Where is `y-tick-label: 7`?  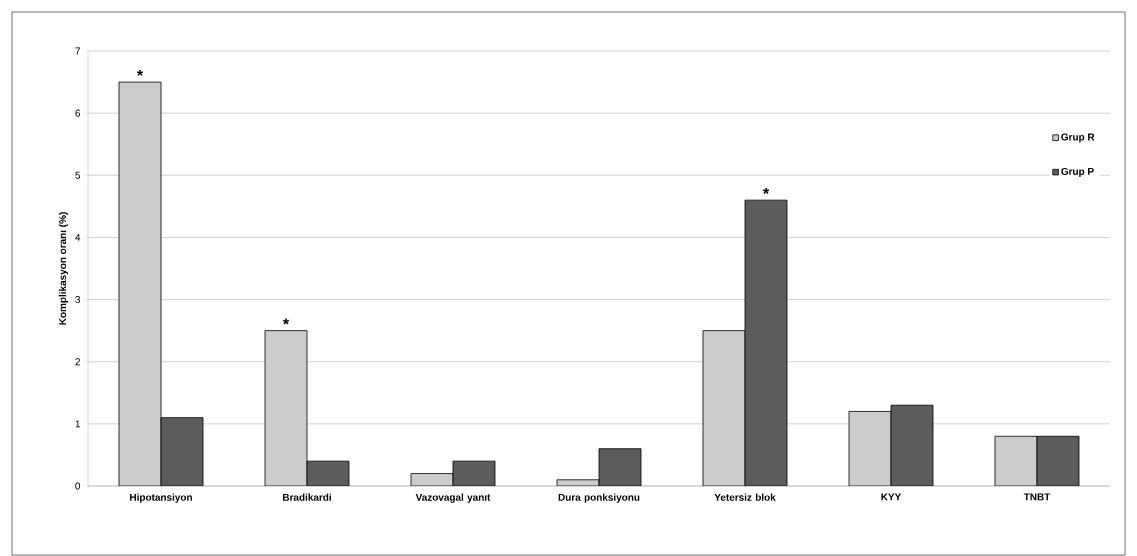
y-tick-label: 7 is located at coordinates (77, 51).